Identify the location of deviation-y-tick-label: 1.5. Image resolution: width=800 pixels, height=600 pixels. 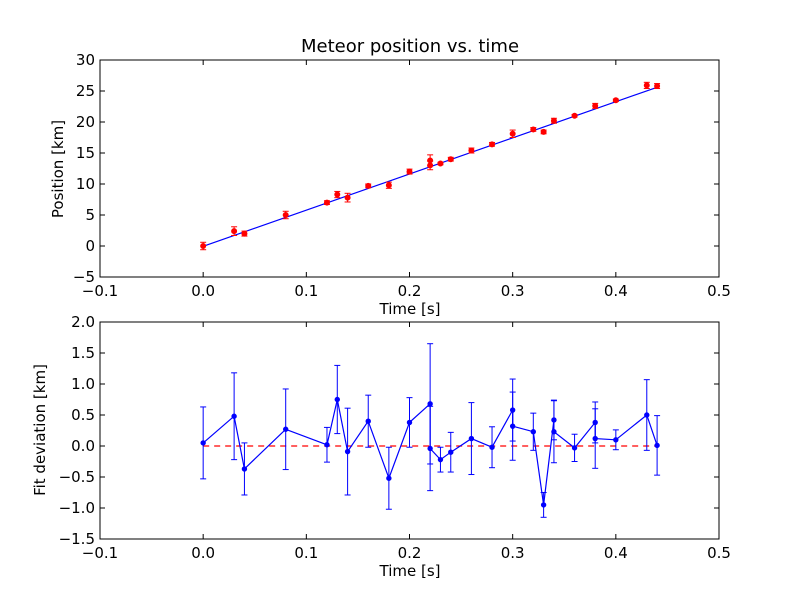
(83, 353).